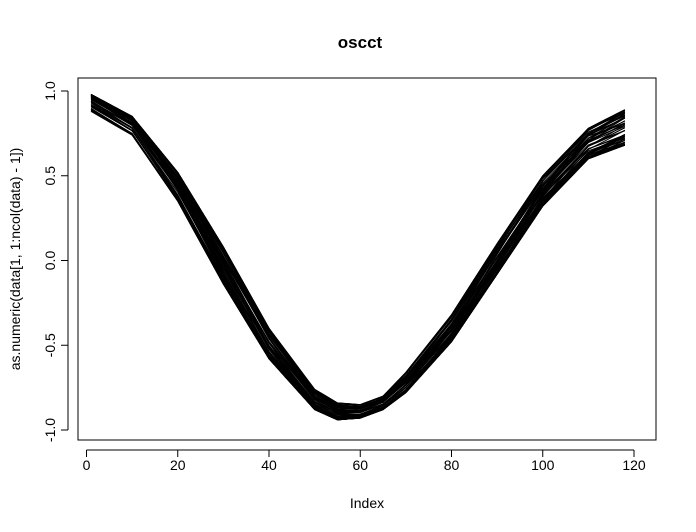  Describe the element at coordinates (634, 465) in the screenshot. I see `x-tick-label: 120` at that location.